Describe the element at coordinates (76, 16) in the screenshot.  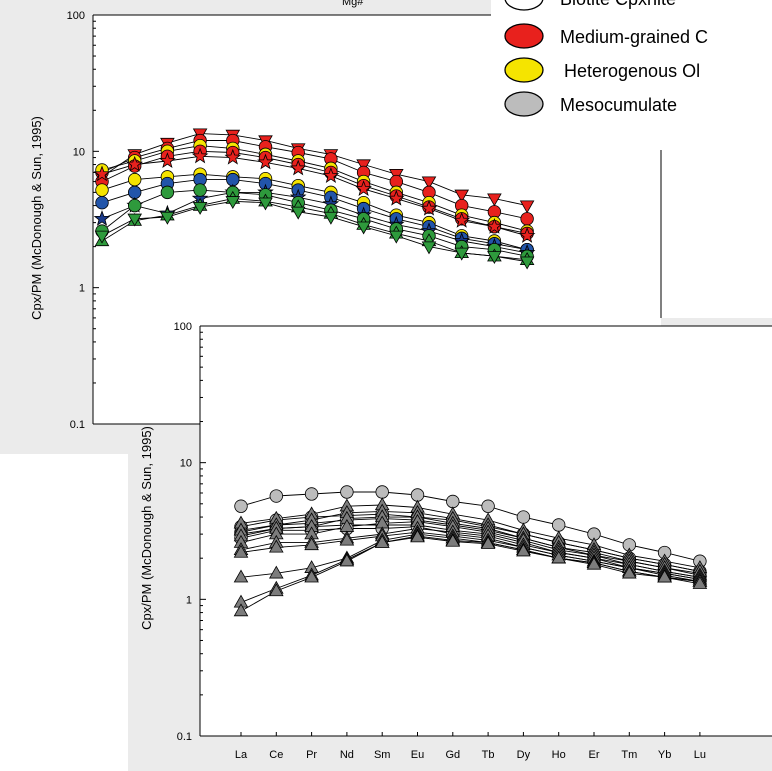
I see `top-ytick-label-3: 100` at that location.